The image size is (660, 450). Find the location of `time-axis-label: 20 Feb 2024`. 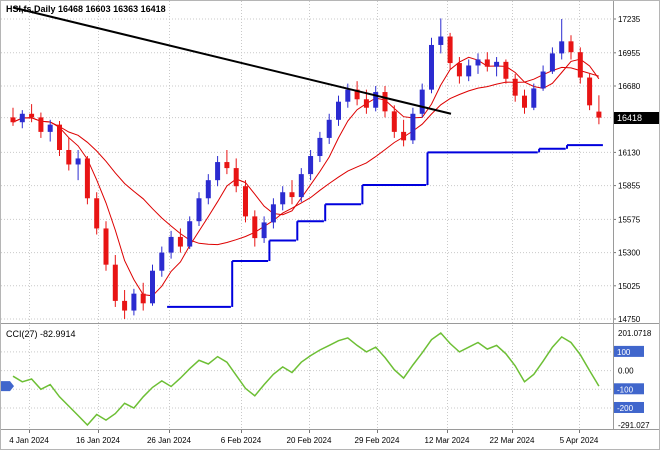

time-axis-label: 20 Feb 2024 is located at coordinates (309, 440).